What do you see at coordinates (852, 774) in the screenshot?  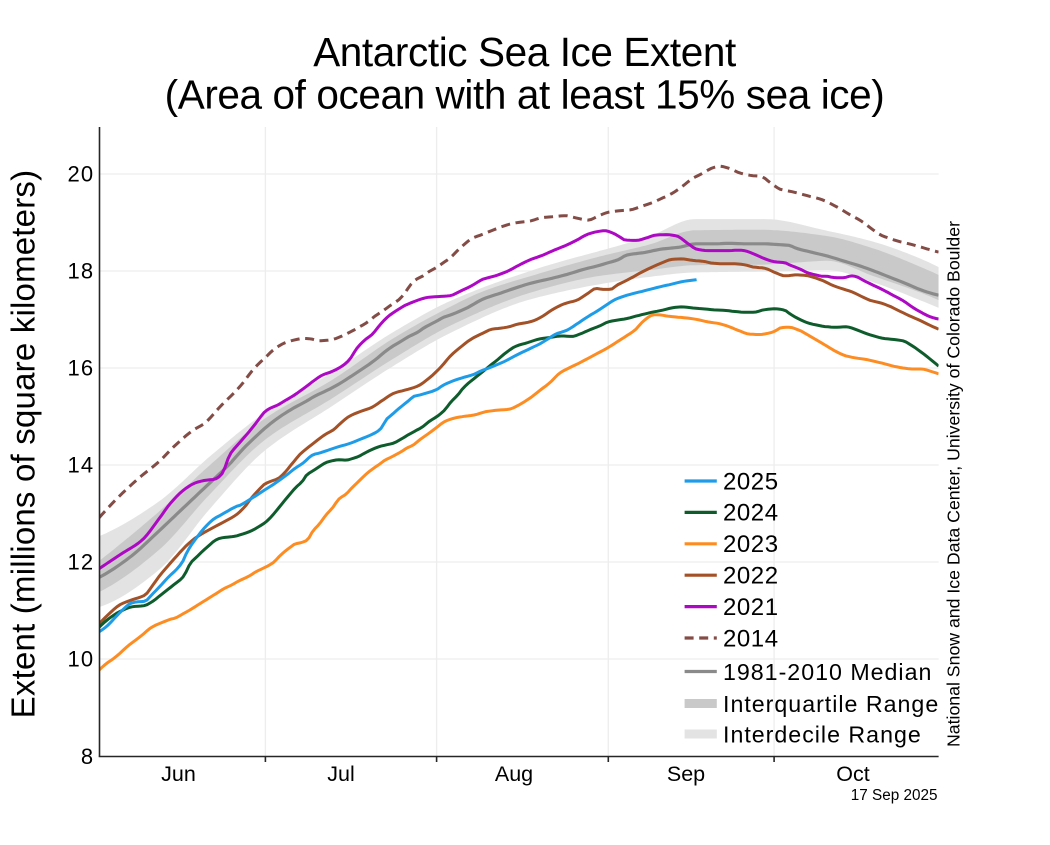 I see `svg-text: Oct` at bounding box center [852, 774].